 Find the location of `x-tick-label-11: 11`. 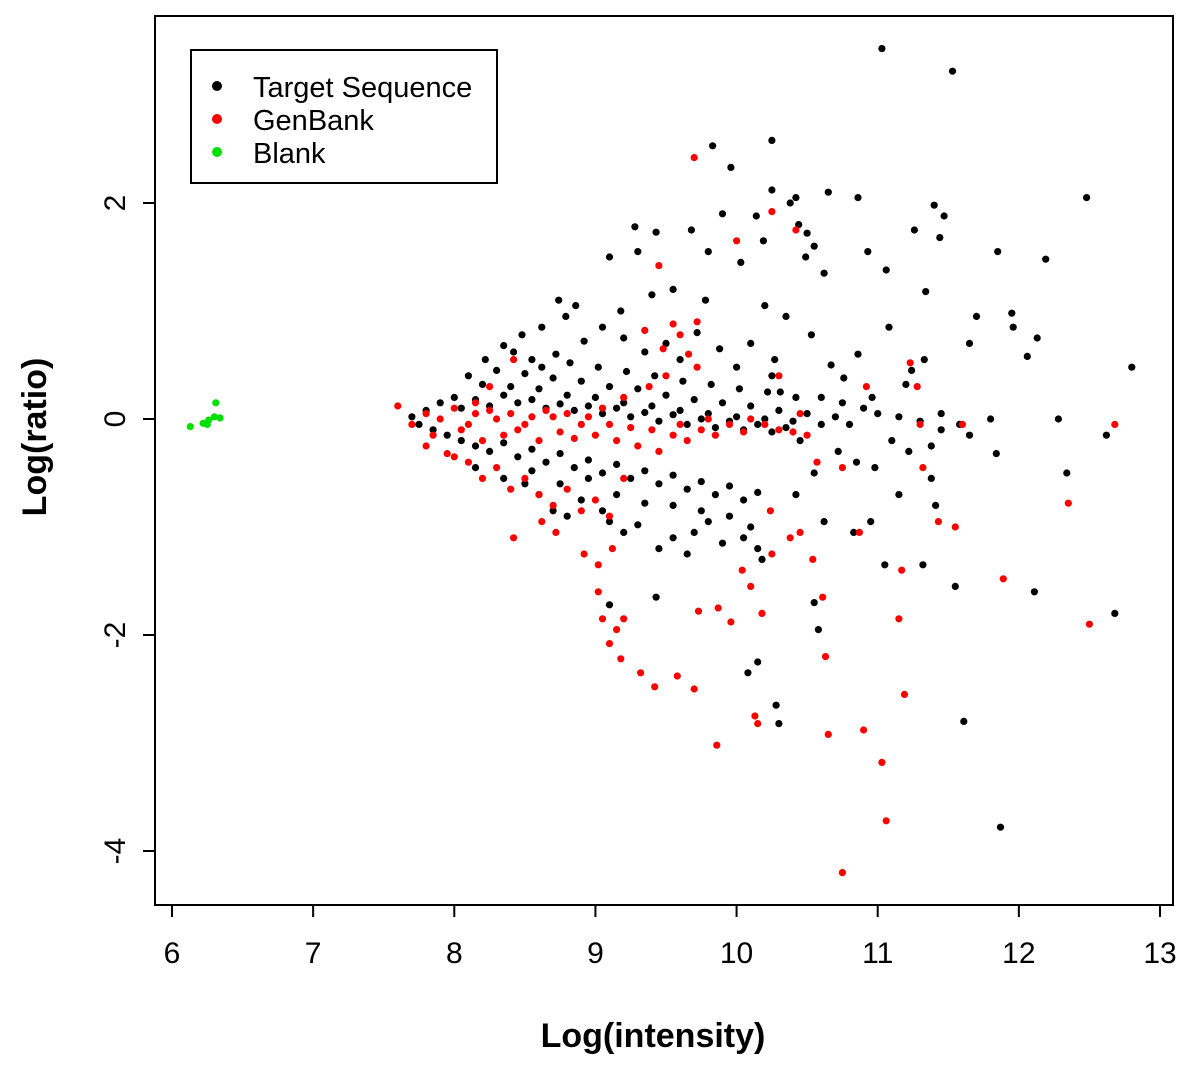

x-tick-label-11: 11 is located at coordinates (877, 953).